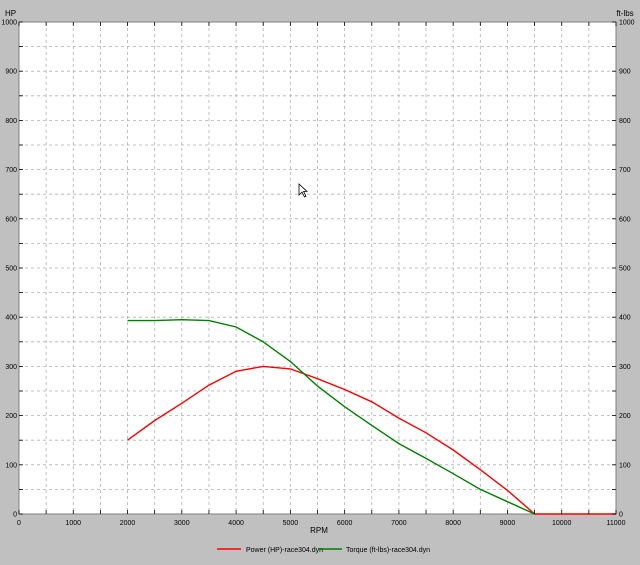  I want to click on x-tick-label: 9000, so click(508, 523).